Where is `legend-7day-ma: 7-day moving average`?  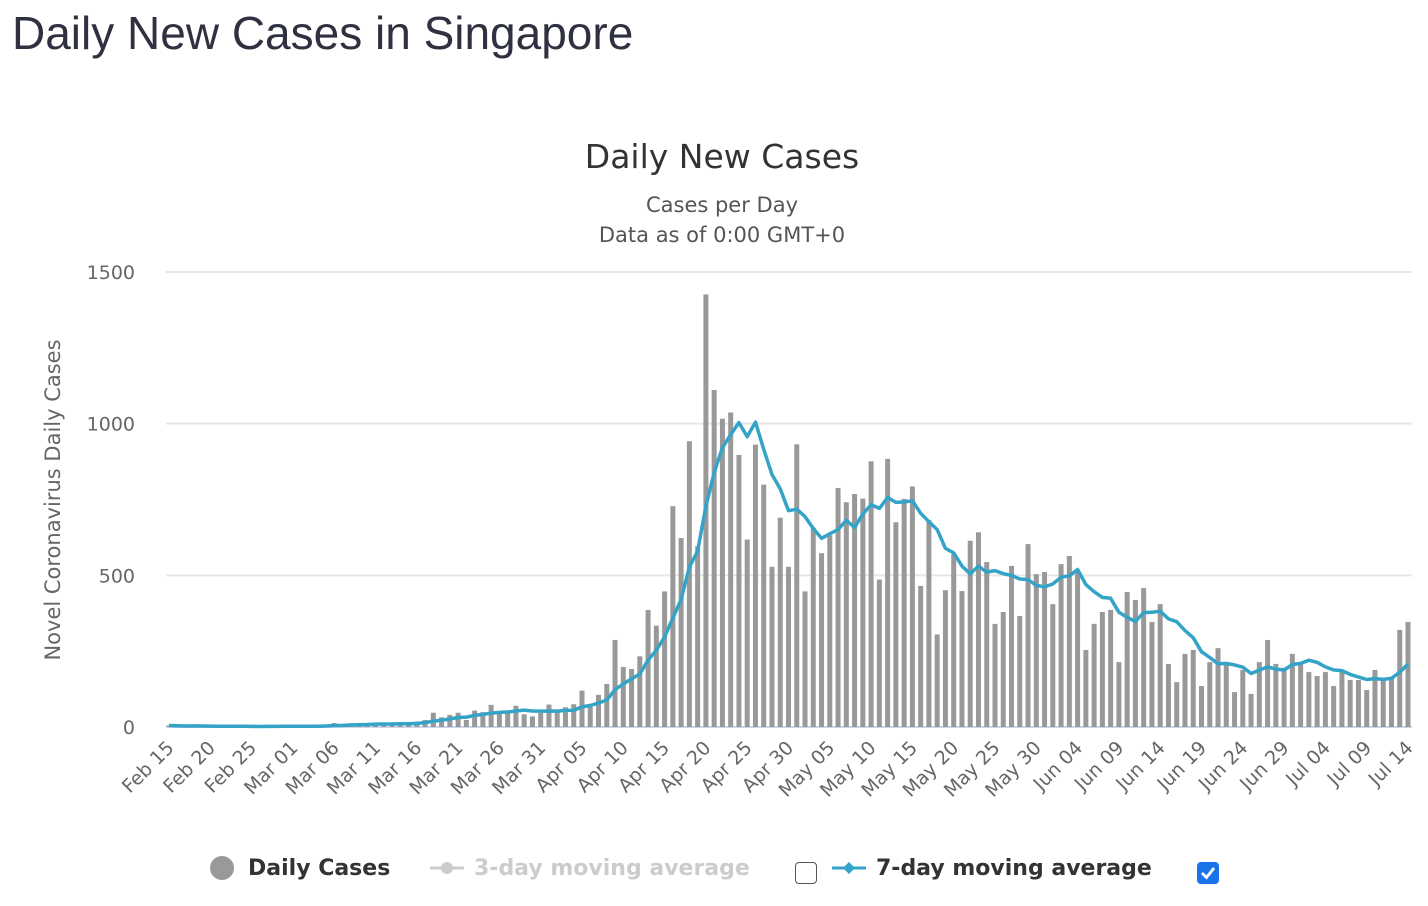 legend-7day-ma: 7-day moving average is located at coordinates (992, 868).